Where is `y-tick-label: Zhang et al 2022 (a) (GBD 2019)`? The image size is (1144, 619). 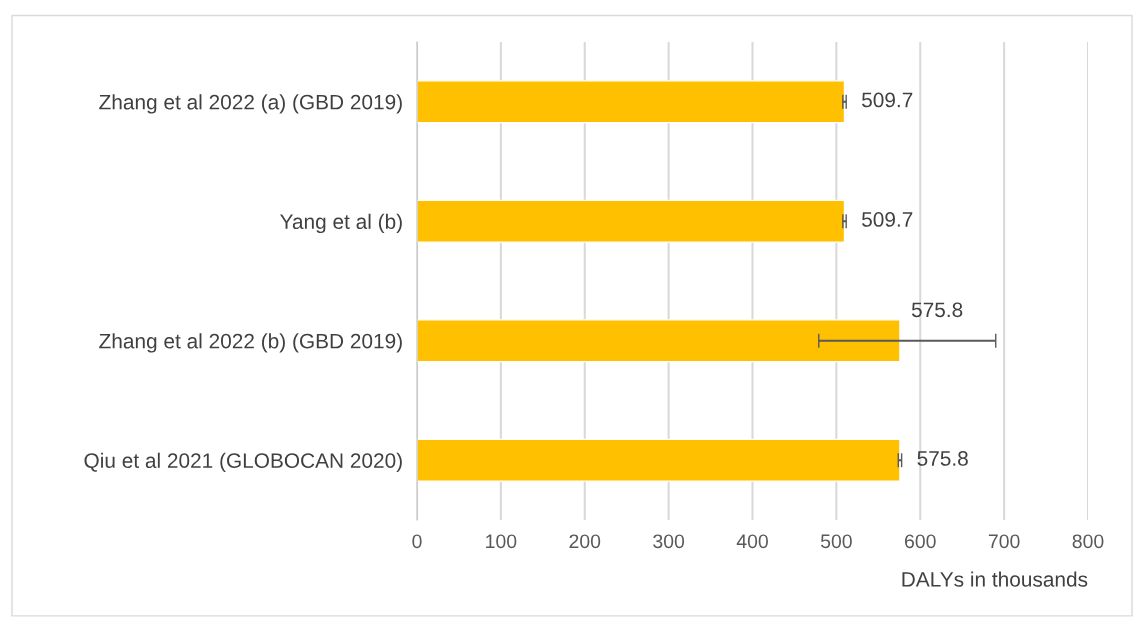
y-tick-label: Zhang et al 2022 (a) (GBD 2019) is located at coordinates (250, 104).